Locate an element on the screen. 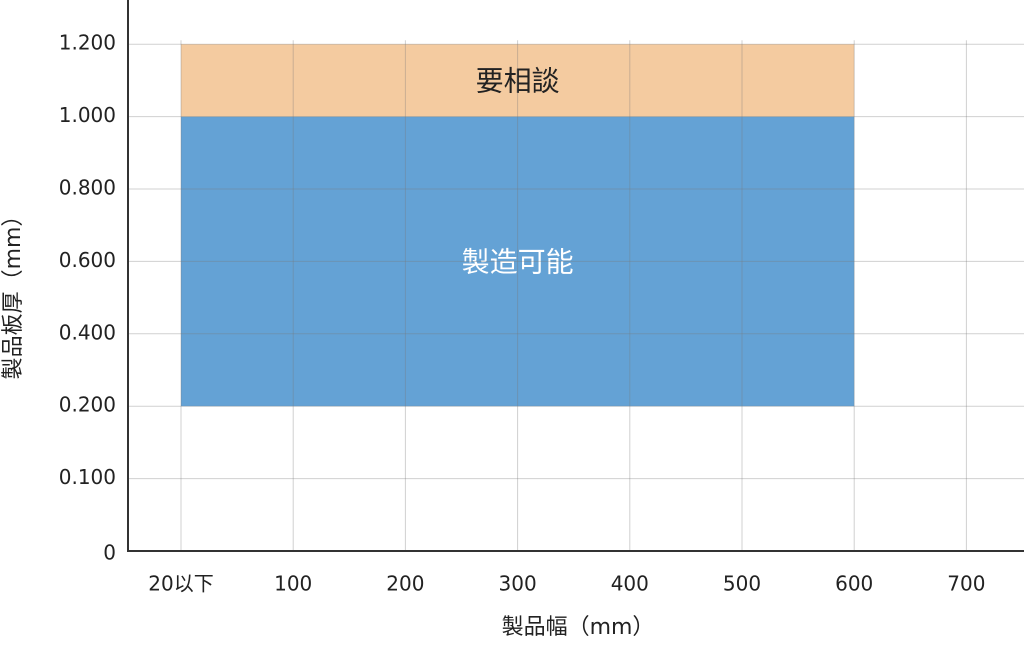  y-tick-label: 0 is located at coordinates (109, 553).